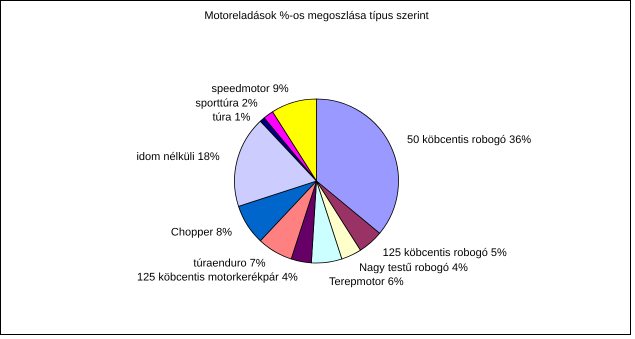  Describe the element at coordinates (444, 253) in the screenshot. I see `slice-label: 125 köbcentis robogó 5%` at that location.